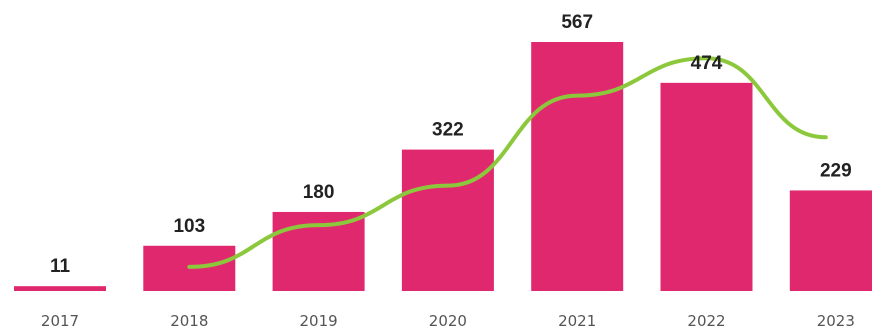  What do you see at coordinates (577, 22) in the screenshot?
I see `data-label-2021: 567` at bounding box center [577, 22].